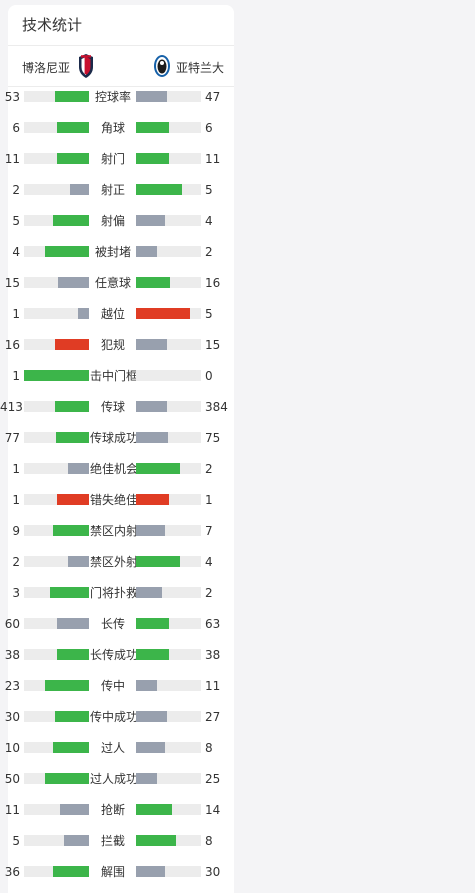 The height and width of the screenshot is (893, 475). What do you see at coordinates (237, 221) in the screenshot?
I see `stat-row: 5 射偏 4` at bounding box center [237, 221].